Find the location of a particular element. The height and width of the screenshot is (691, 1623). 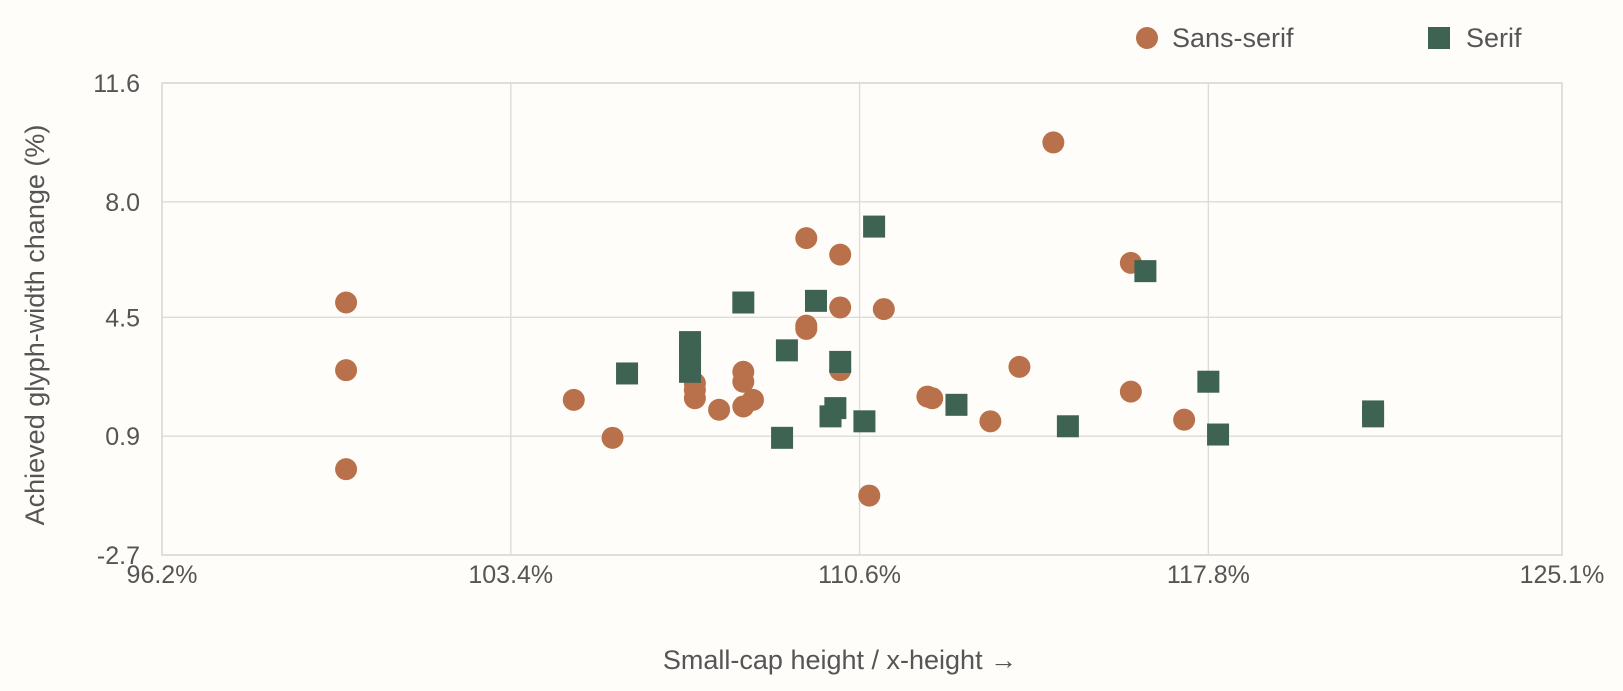

y-axis-title: Achieved glyph-width change (%) is located at coordinates (35, 325).